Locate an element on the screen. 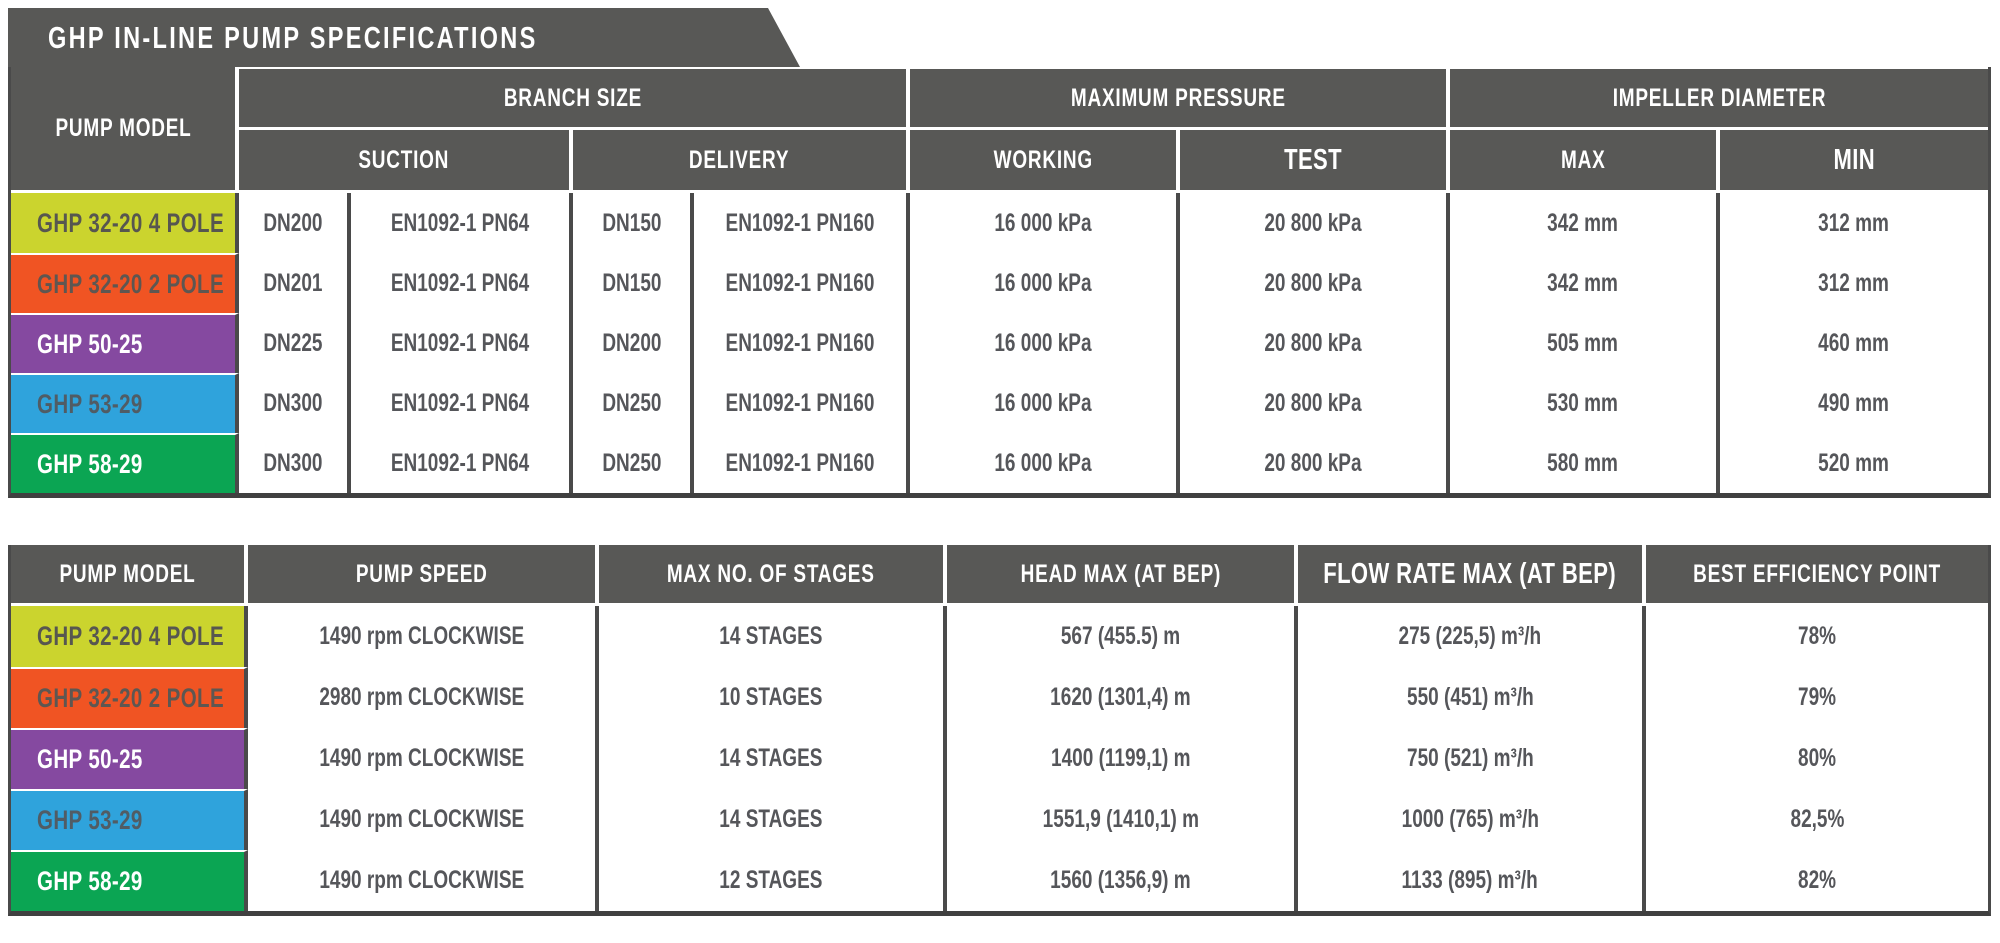 This screenshot has height=943, width=2000. header-pump-speed: PUMP SPEED is located at coordinates (423, 575).